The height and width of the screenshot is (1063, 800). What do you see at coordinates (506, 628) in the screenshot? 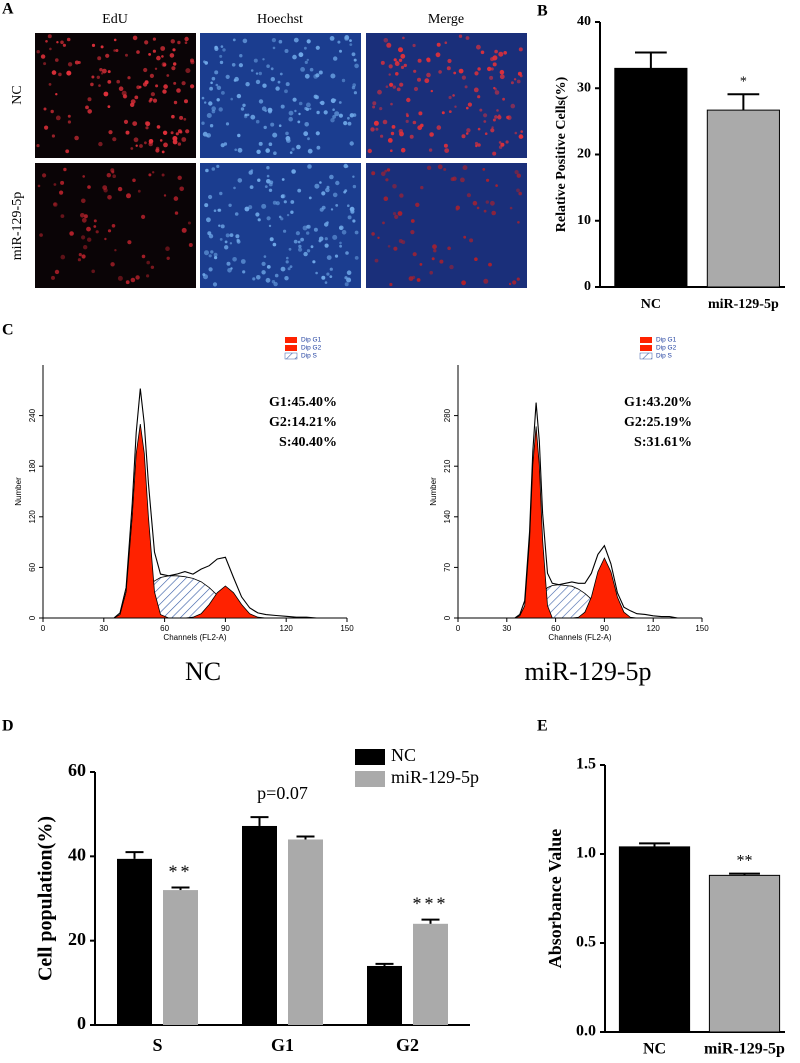
I see `x-tick-label: 30` at bounding box center [506, 628].